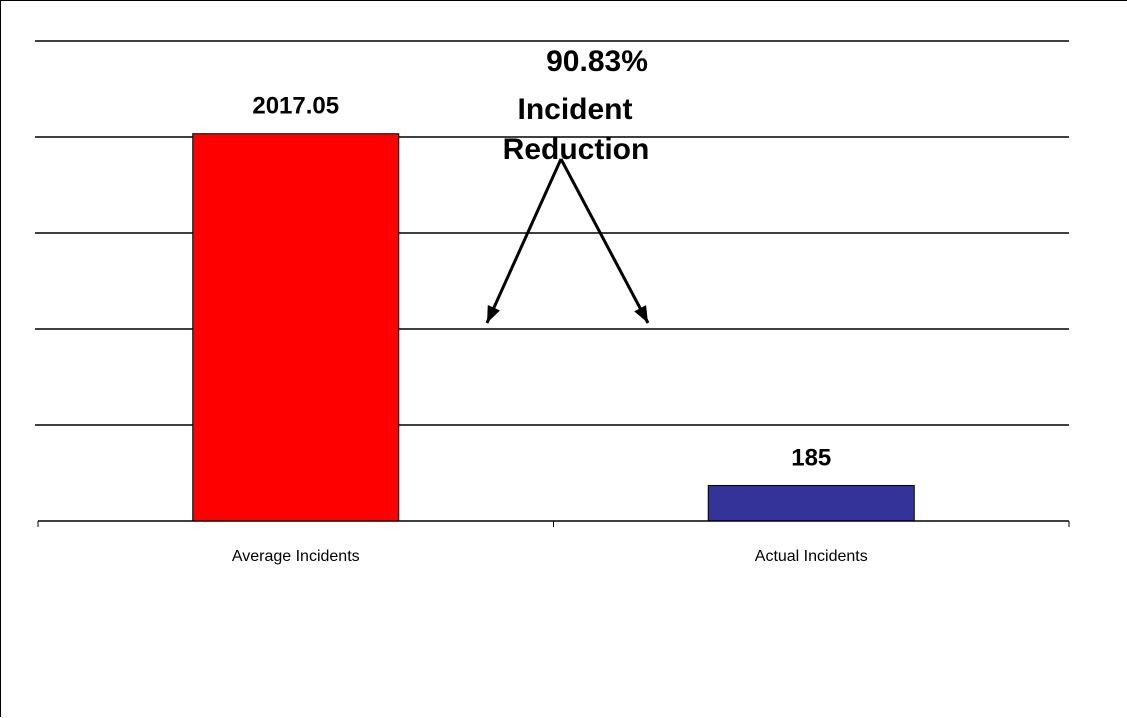  I want to click on annotation-line-incident: Incident, so click(574, 109).